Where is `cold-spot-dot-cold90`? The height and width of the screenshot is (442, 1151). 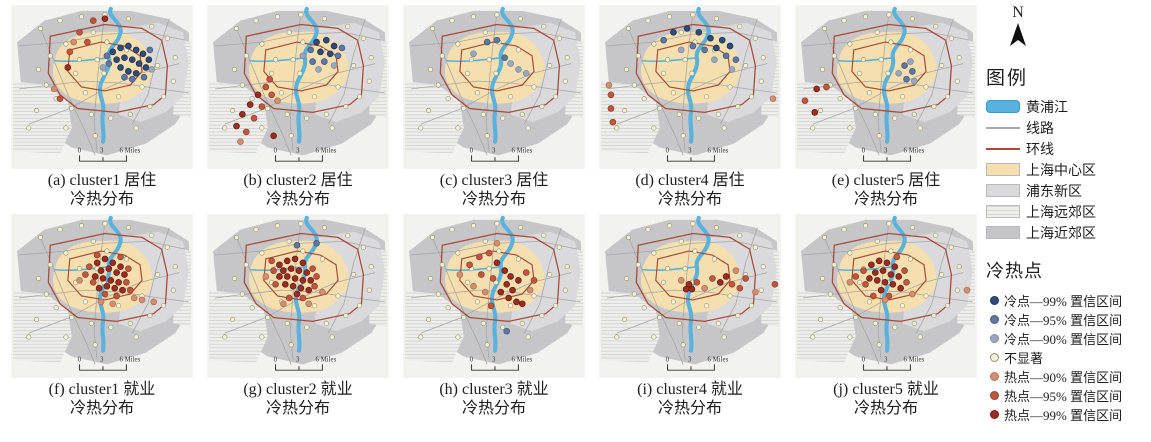 cold-spot-dot-cold90 is located at coordinates (152, 69).